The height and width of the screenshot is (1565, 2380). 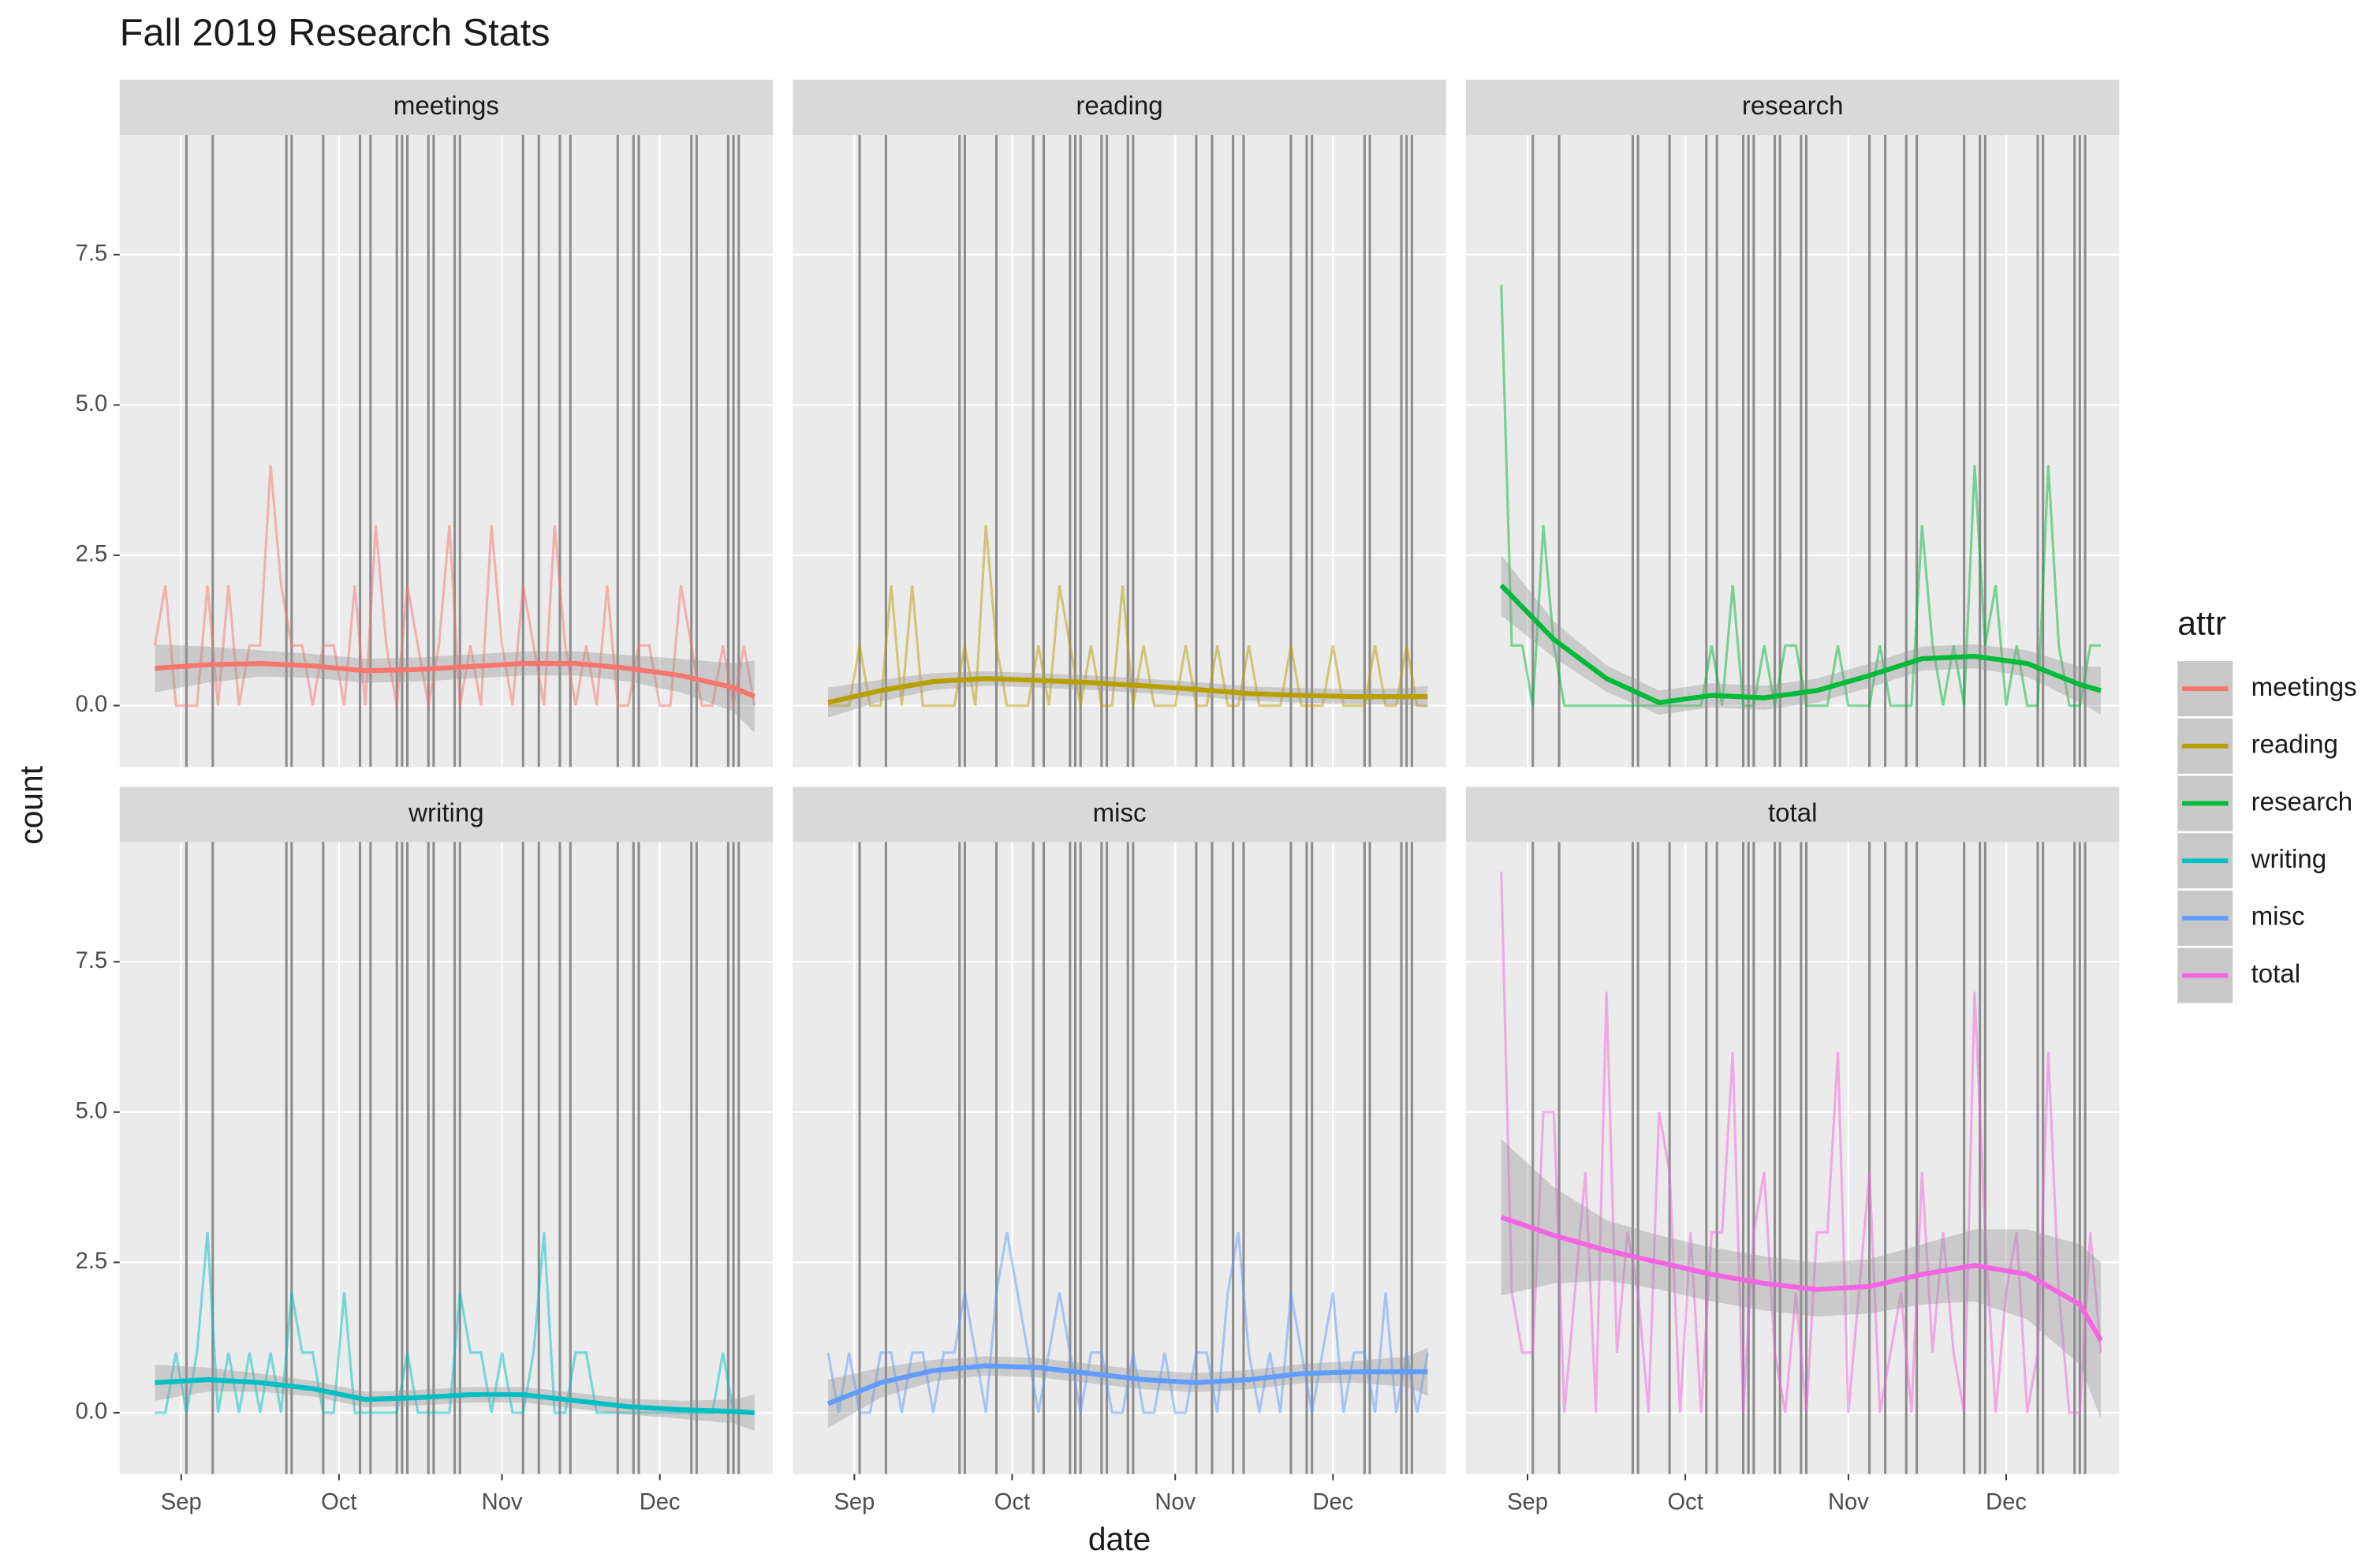 I want to click on chart-title: Fall 2019 Research Stats, so click(x=335, y=33).